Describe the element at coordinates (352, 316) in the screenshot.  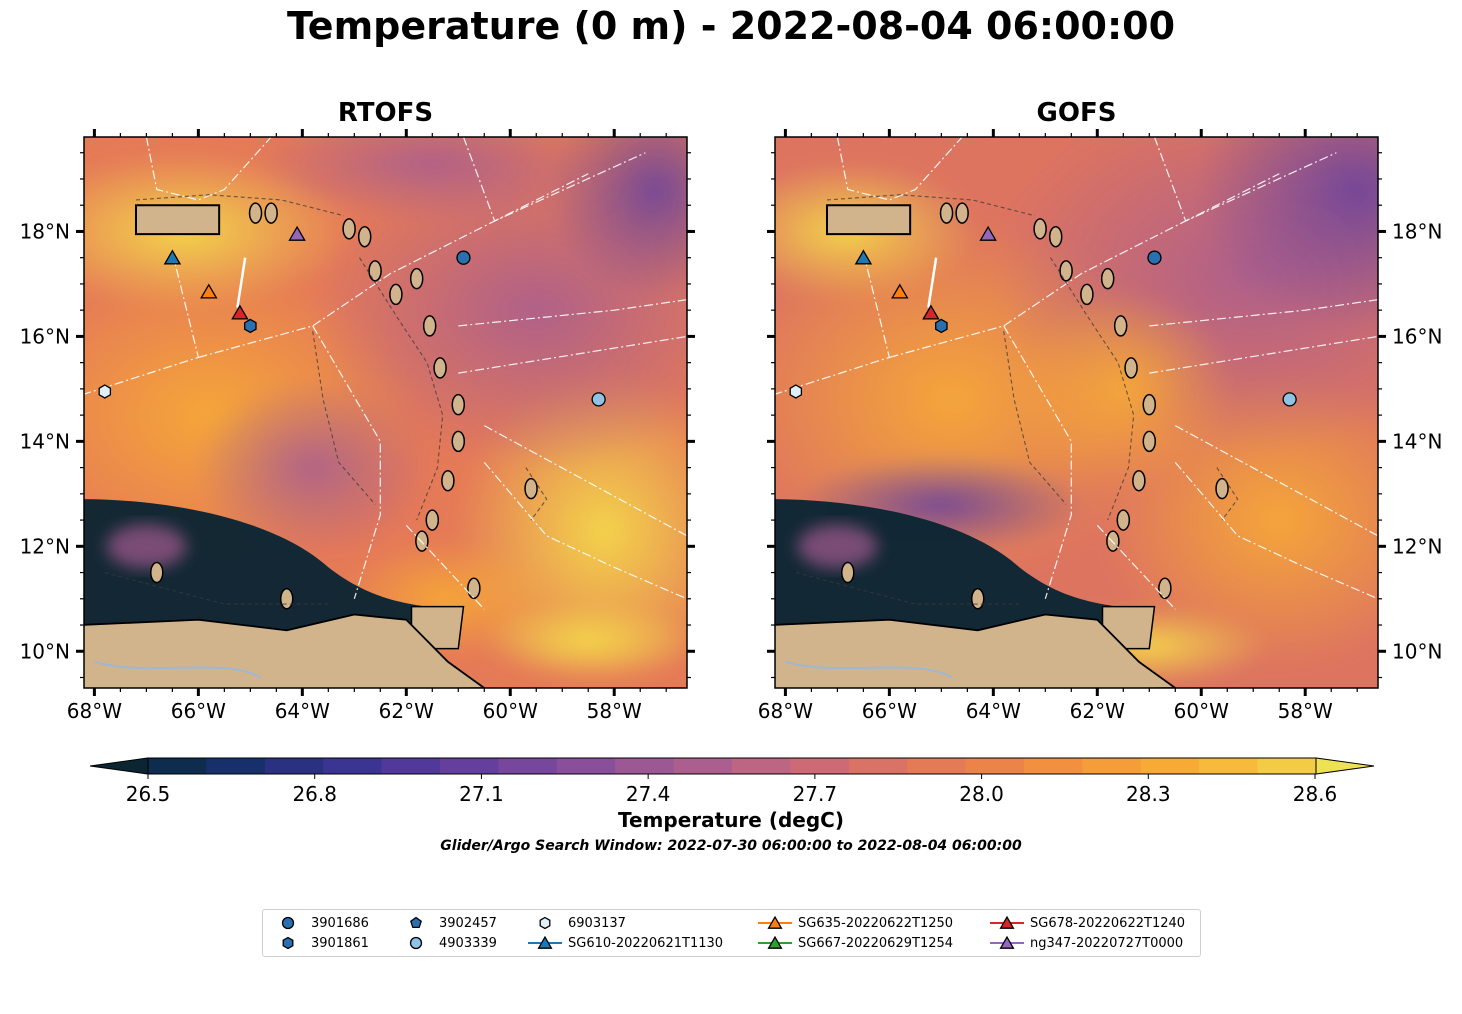
I see `markers` at that location.